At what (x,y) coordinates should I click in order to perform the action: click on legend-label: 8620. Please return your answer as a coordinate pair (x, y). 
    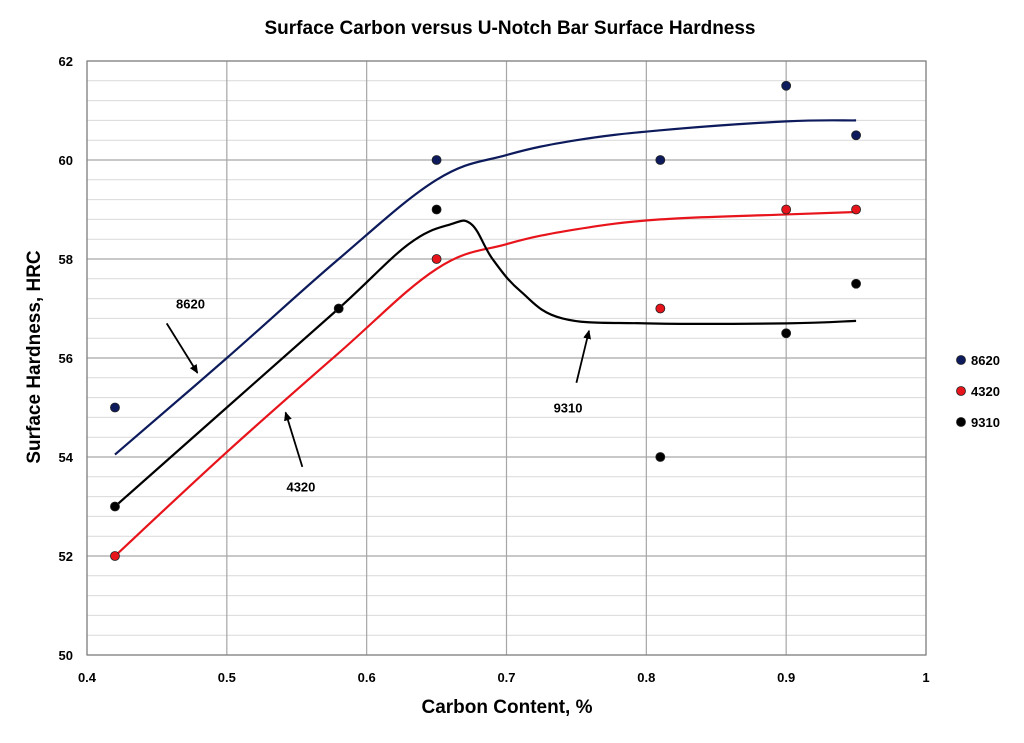
    Looking at the image, I should click on (985, 360).